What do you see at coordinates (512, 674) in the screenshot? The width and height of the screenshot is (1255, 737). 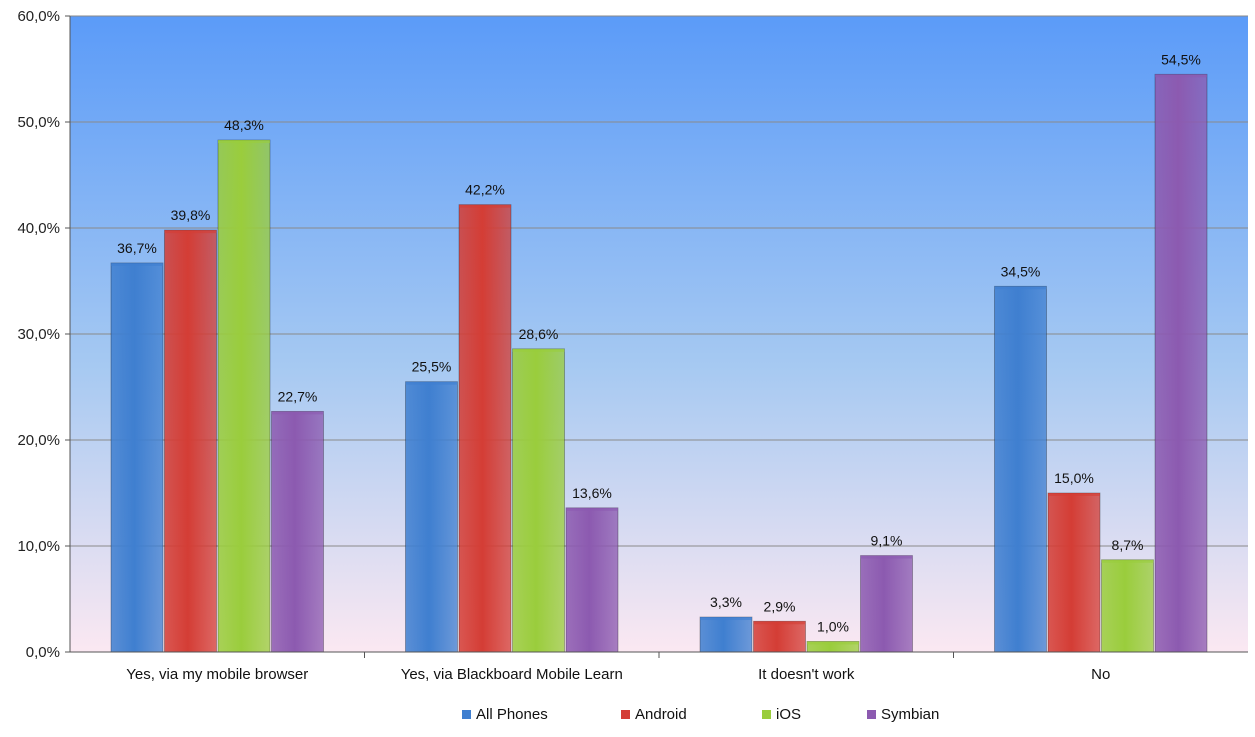 I see `x-tick-label: Yes, via Blackboard Mobile Learn` at bounding box center [512, 674].